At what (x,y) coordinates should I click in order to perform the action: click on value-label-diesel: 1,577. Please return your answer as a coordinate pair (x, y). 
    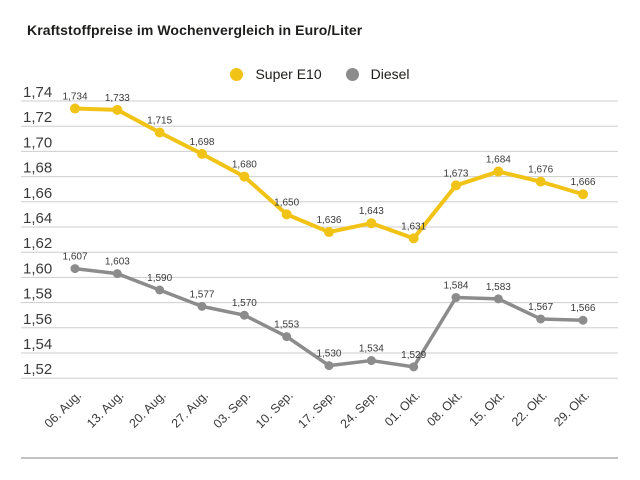
    Looking at the image, I should click on (201, 294).